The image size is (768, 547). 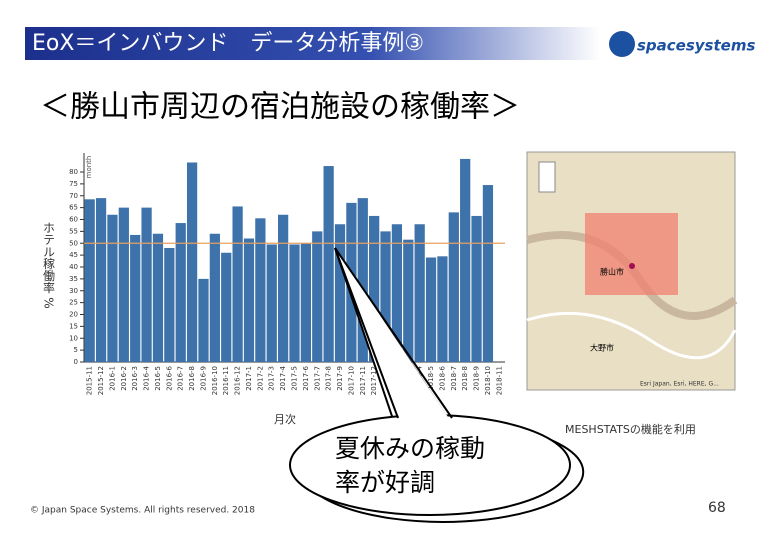 I want to click on x-tick-label: 2016-8, so click(x=192, y=378).